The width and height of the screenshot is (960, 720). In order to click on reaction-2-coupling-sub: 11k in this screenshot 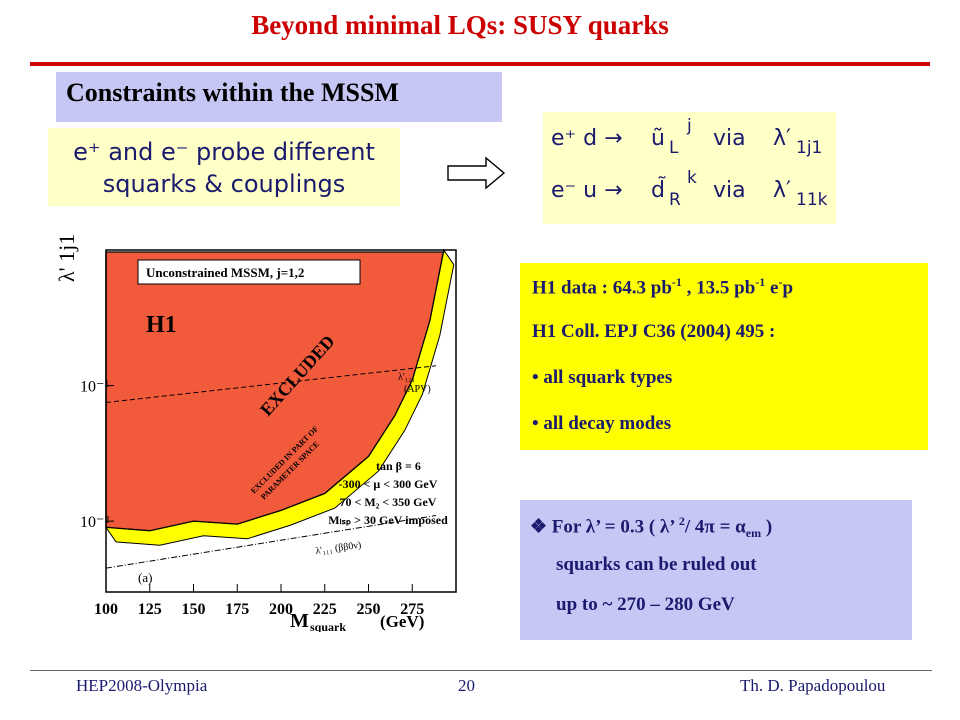, I will do `click(812, 200)`.